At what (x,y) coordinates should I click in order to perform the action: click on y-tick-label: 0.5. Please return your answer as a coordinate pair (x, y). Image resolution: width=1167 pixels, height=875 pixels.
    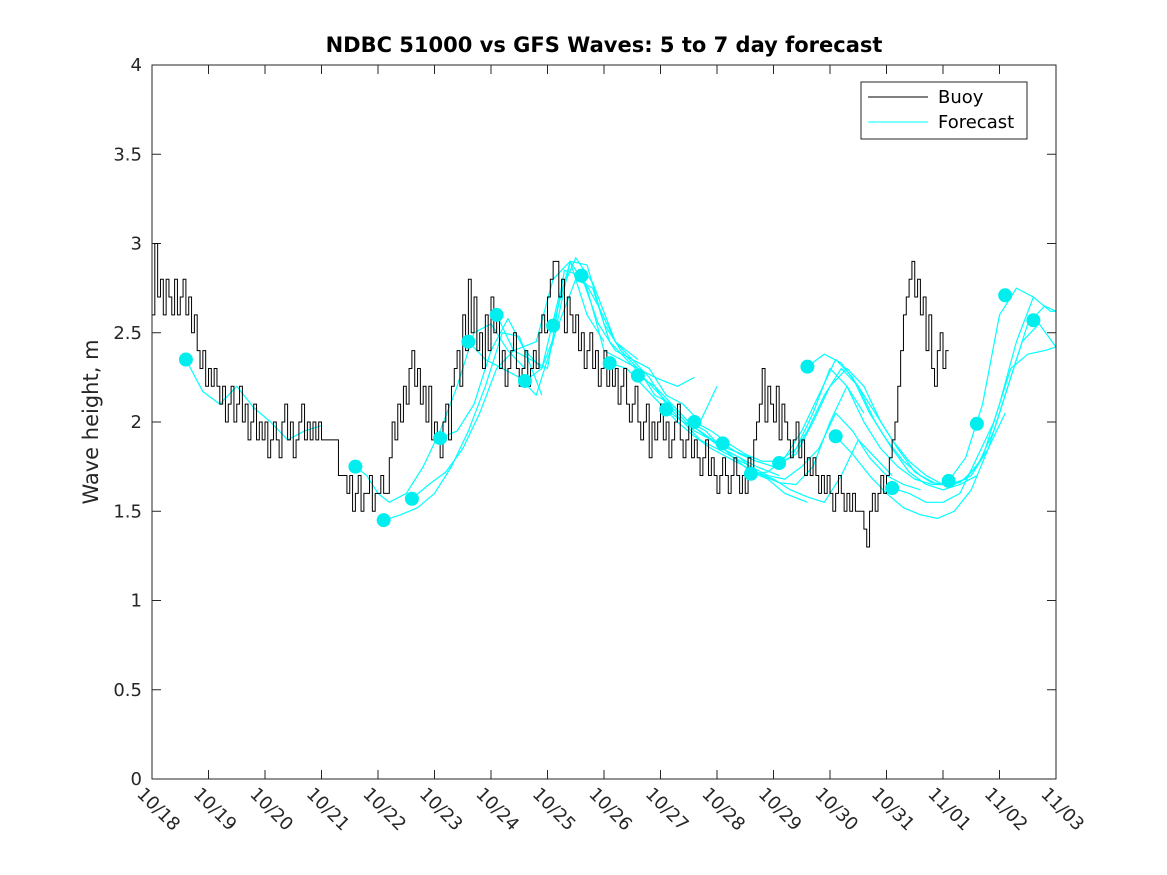
    Looking at the image, I should click on (127, 690).